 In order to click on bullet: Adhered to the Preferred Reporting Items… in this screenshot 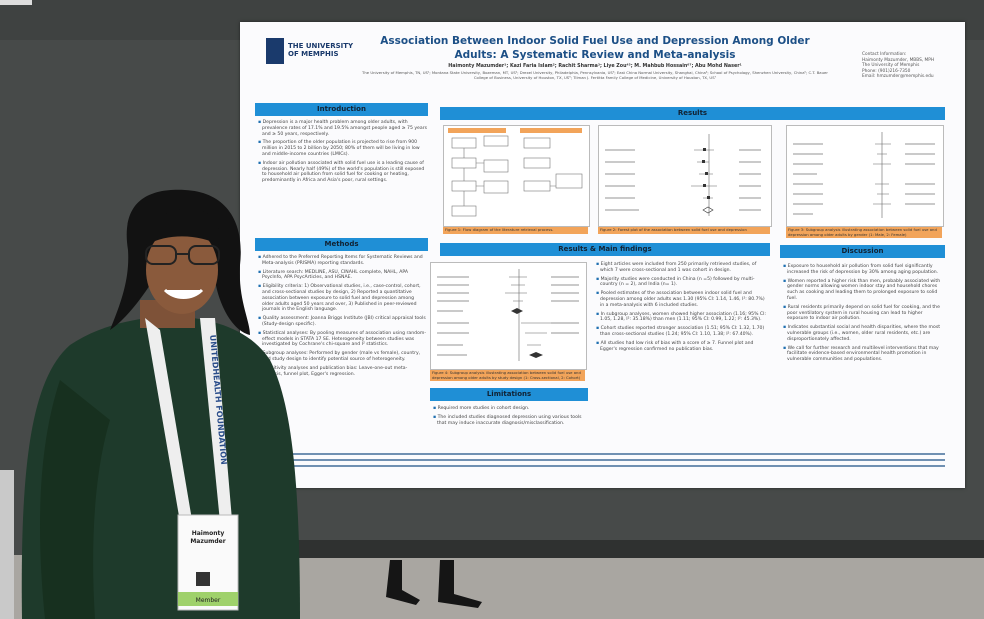, I will do `click(342, 261)`.